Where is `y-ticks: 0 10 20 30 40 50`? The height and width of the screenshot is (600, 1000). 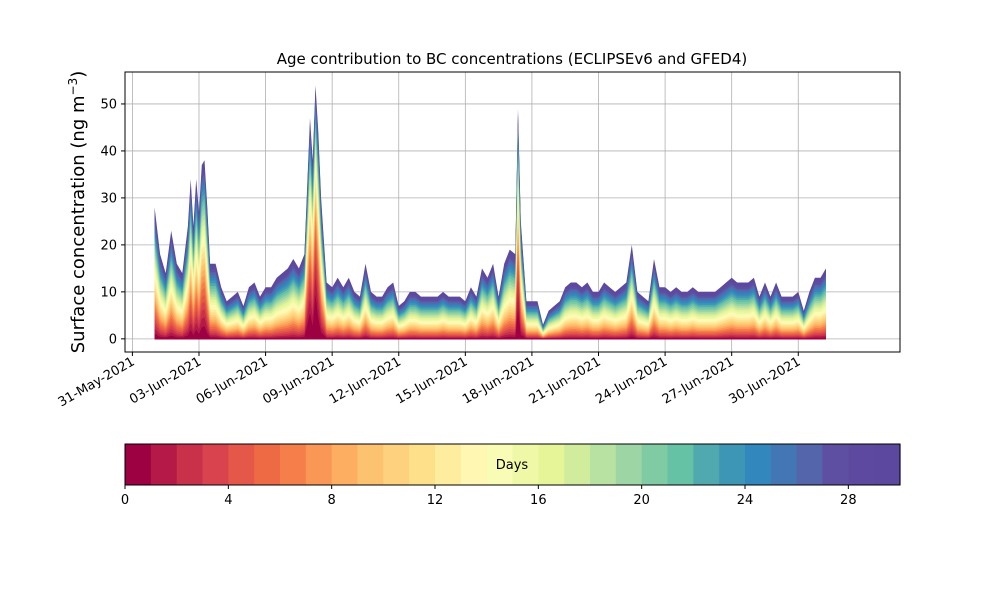
y-ticks: 0 10 20 30 40 50 is located at coordinates (112, 222).